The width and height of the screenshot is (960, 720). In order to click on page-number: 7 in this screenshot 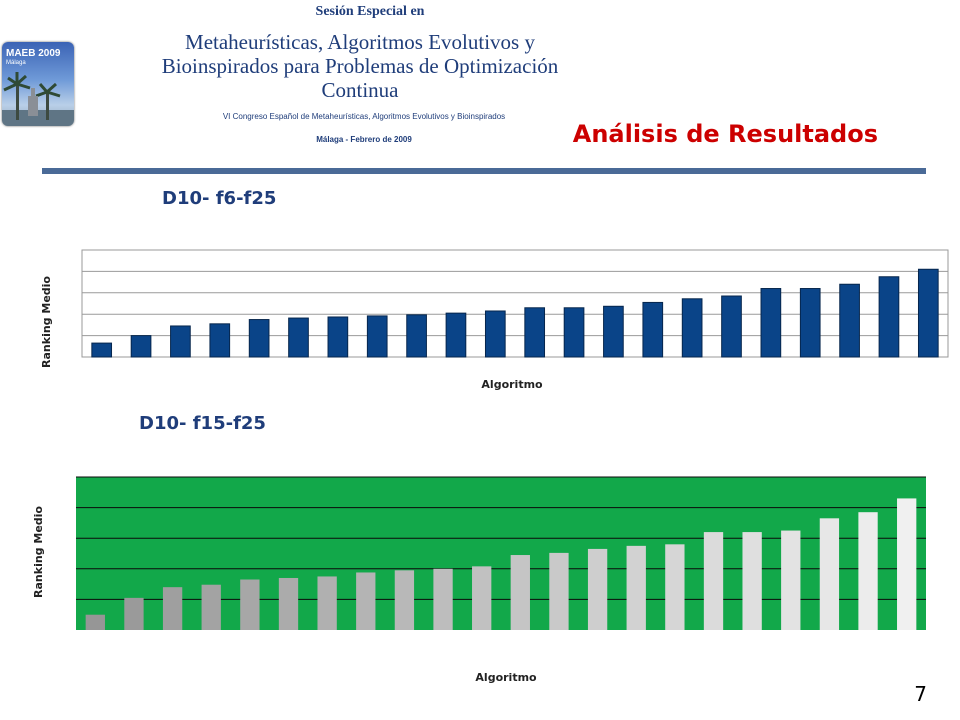, I will do `click(920, 694)`.